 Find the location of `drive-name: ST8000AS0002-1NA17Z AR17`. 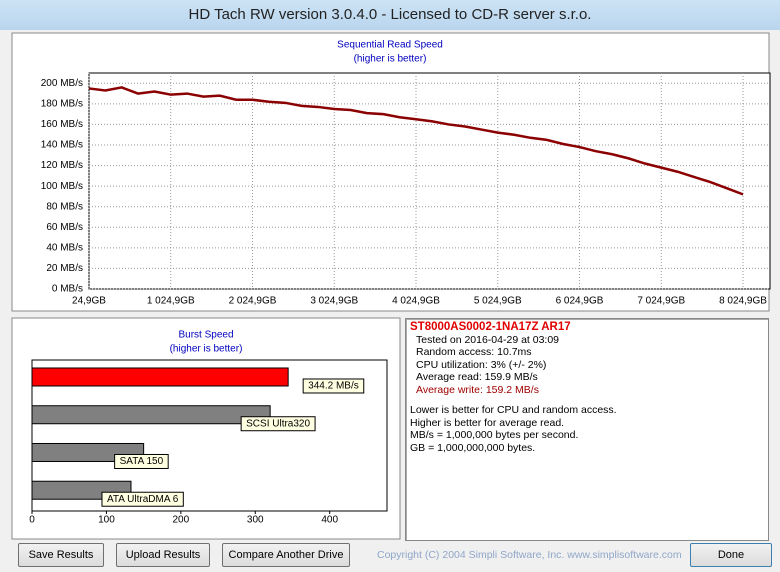

drive-name: ST8000AS0002-1NA17Z AR17 is located at coordinates (490, 327).